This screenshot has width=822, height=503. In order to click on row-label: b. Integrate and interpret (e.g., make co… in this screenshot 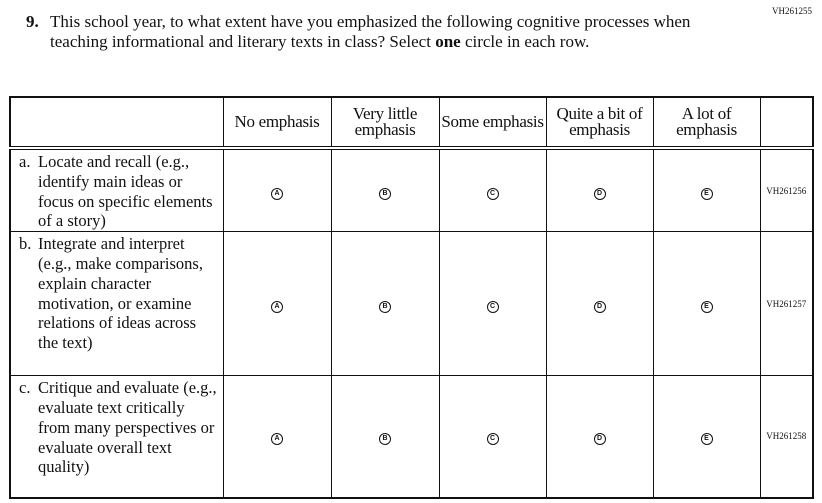, I will do `click(116, 304)`.